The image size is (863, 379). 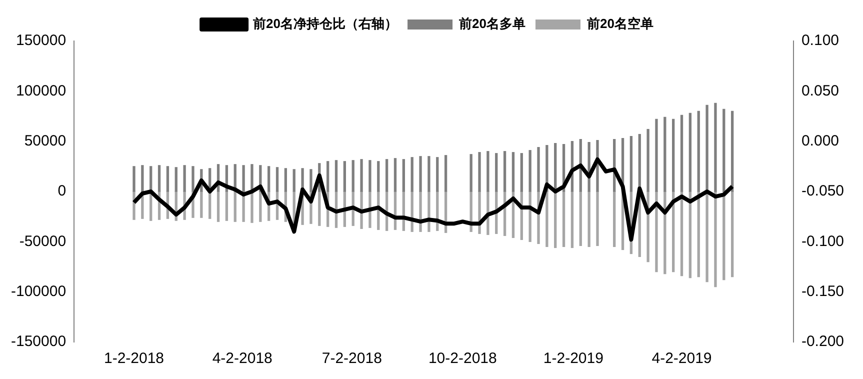 What do you see at coordinates (573, 359) in the screenshot?
I see `x-tick-label: 1-2-2019` at bounding box center [573, 359].